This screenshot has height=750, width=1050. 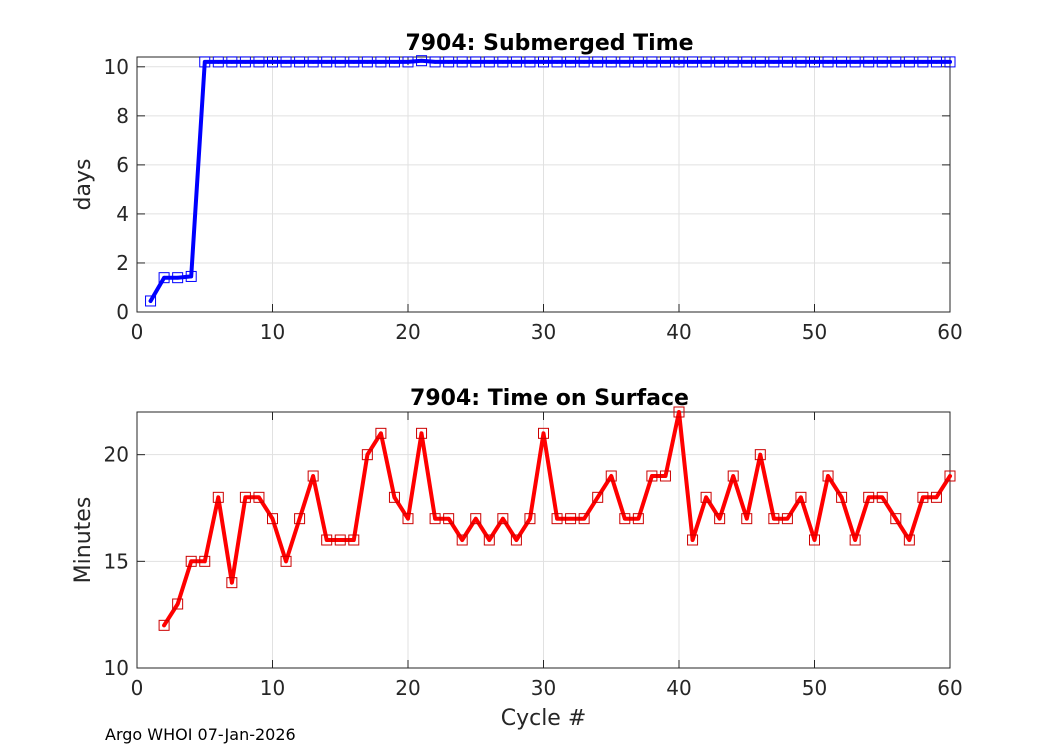 What do you see at coordinates (407, 688) in the screenshot?
I see `x-tick-label: 20` at bounding box center [407, 688].